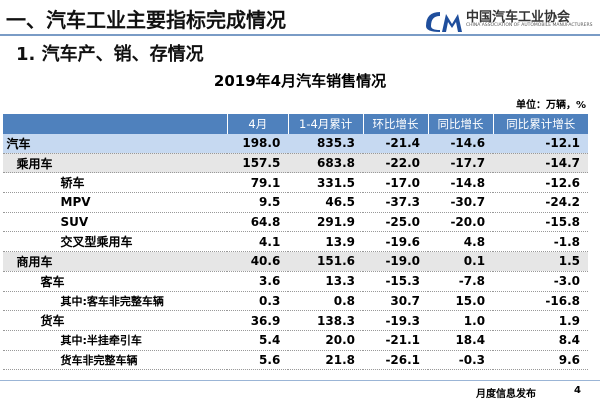 The width and height of the screenshot is (600, 400). I want to click on value-cell: 4.8, so click(461, 242).